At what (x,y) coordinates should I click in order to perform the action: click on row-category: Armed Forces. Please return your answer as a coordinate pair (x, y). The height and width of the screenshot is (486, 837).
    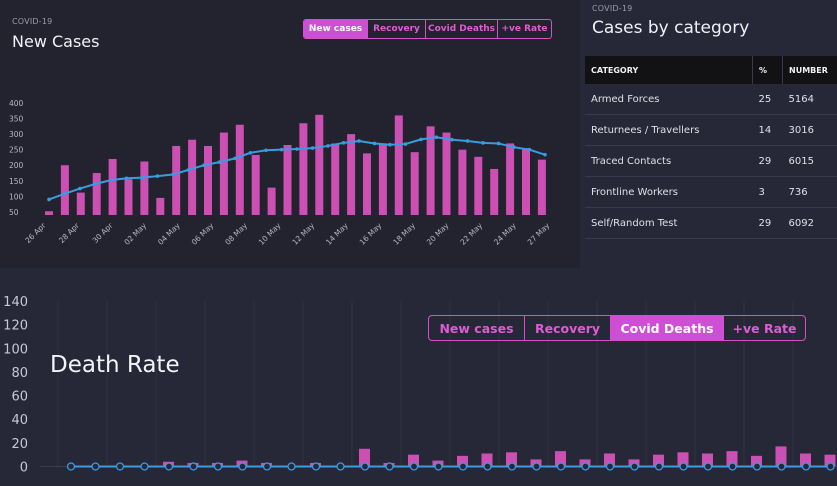
    Looking at the image, I should click on (669, 99).